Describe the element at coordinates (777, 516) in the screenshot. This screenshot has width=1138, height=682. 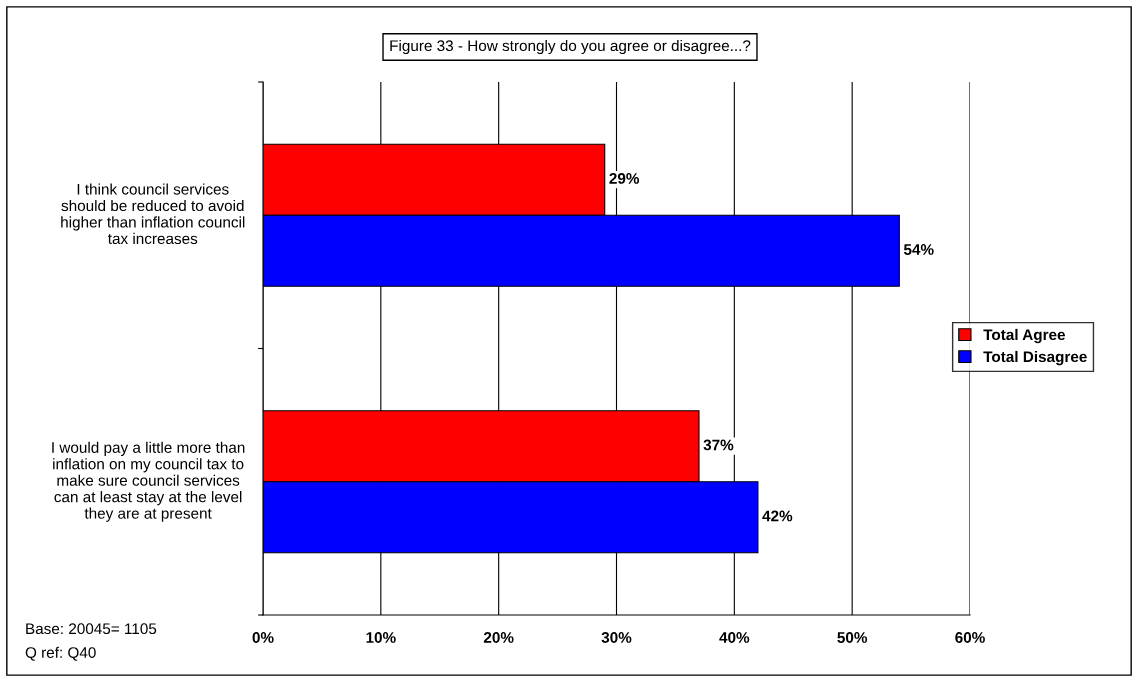
I see `data-label: 42%` at that location.